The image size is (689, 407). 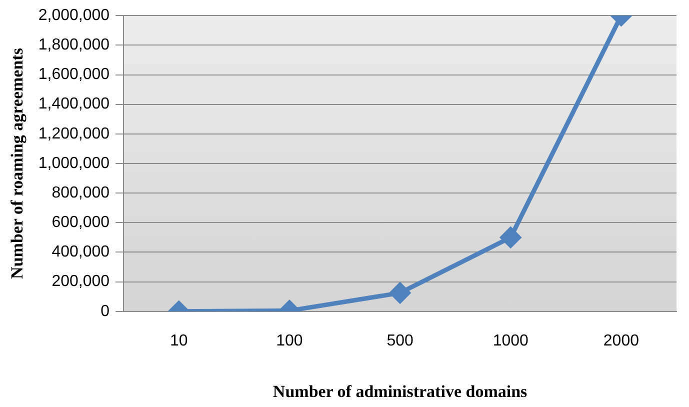 What do you see at coordinates (289, 341) in the screenshot?
I see `x-tick-label: 100` at bounding box center [289, 341].